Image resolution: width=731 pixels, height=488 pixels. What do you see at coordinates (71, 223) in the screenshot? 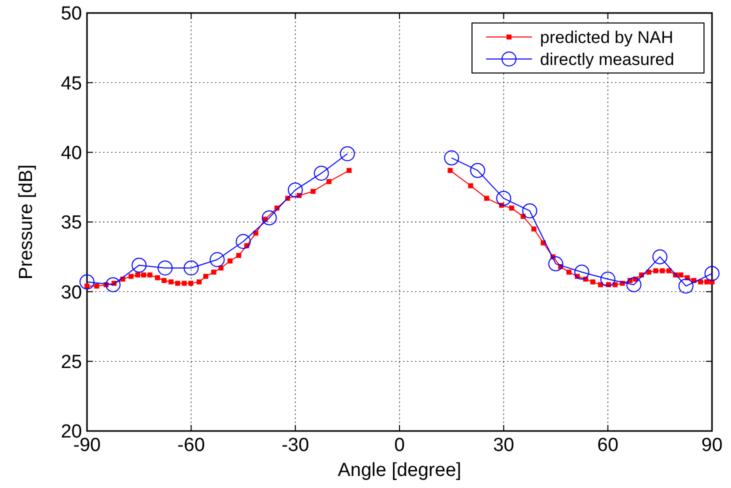
I see `y-tick-label: 35` at bounding box center [71, 223].